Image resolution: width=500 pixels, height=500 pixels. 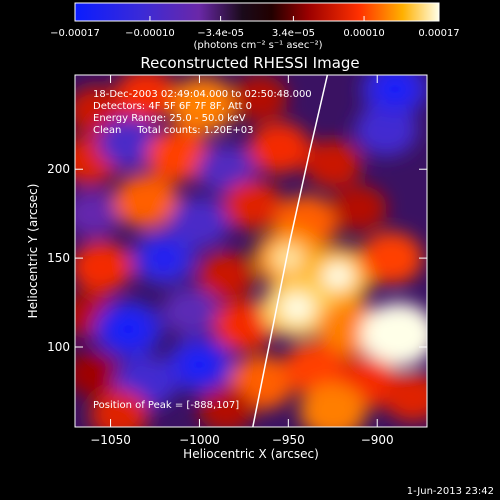 I want to click on solar-limb-line, so click(x=290, y=251).